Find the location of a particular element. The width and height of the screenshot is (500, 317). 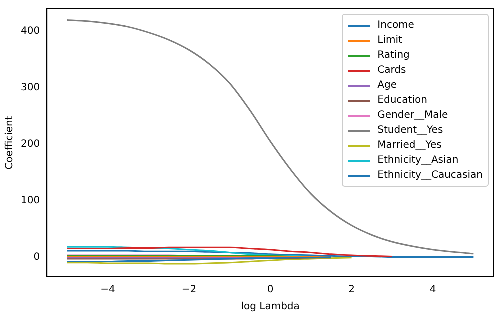

legend-label: Ethnicity__Caucasian is located at coordinates (430, 176).